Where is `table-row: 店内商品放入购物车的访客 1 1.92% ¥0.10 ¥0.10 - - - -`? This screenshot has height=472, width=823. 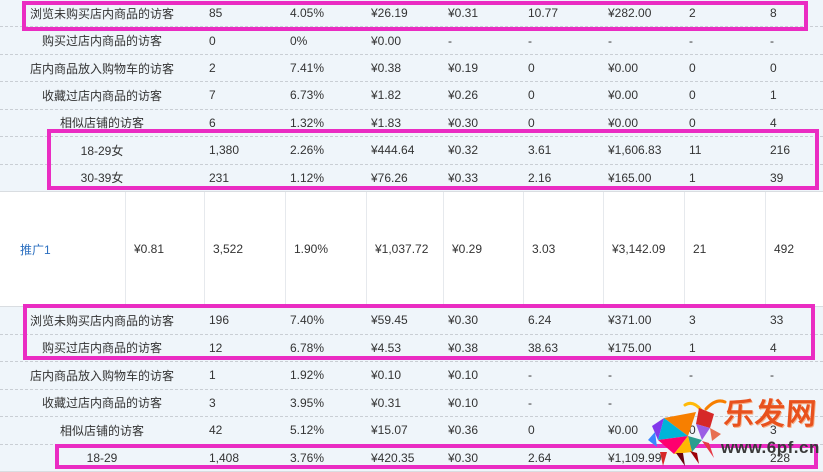
table-row: 店内商品放入购物车的访客 1 1.92% ¥0.10 ¥0.10 - - - - is located at coordinates (411, 376).